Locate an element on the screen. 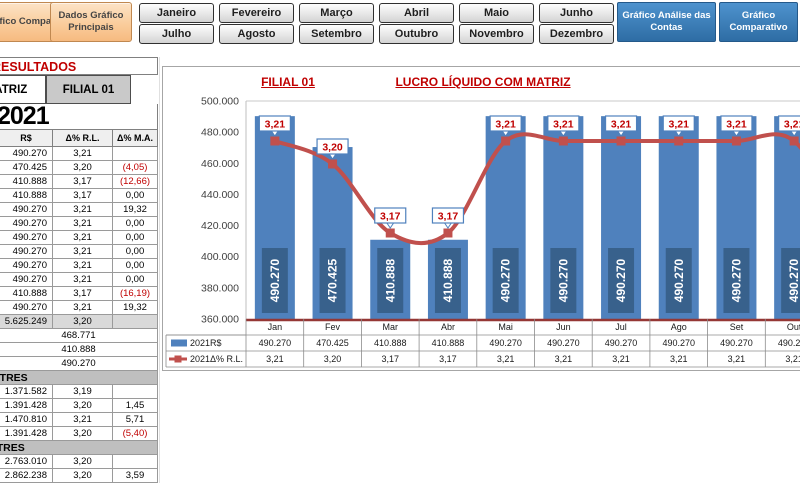  month-row-7-c3: 0,00 is located at coordinates (135, 238).